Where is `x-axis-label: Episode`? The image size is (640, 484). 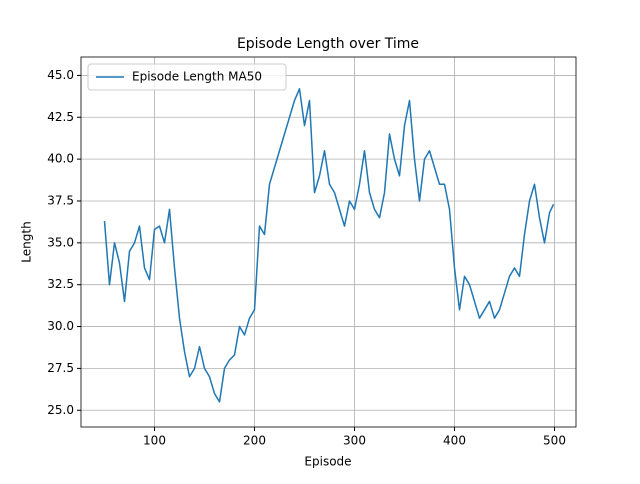 x-axis-label: Episode is located at coordinates (327, 462).